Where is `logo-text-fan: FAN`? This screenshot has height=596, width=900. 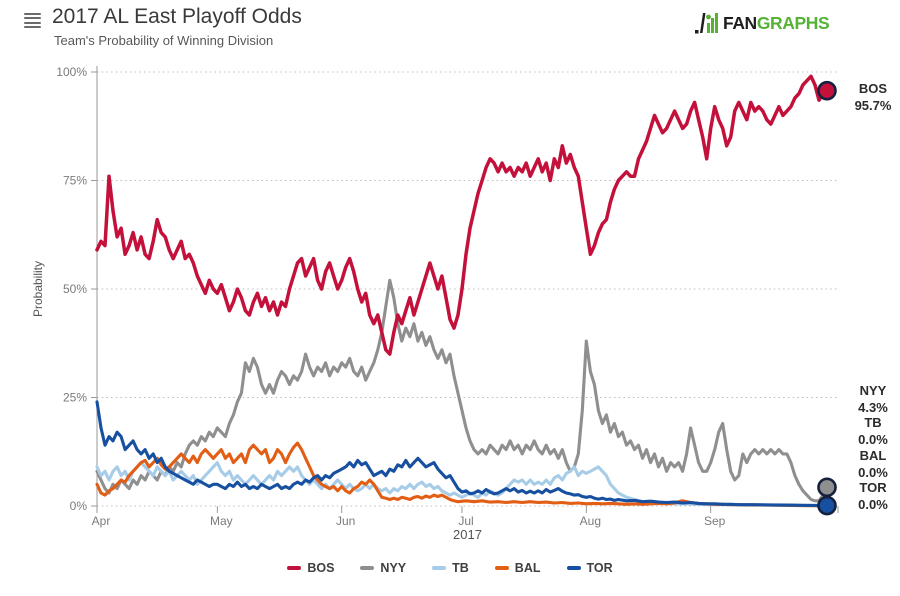
logo-text-fan: FAN is located at coordinates (740, 23).